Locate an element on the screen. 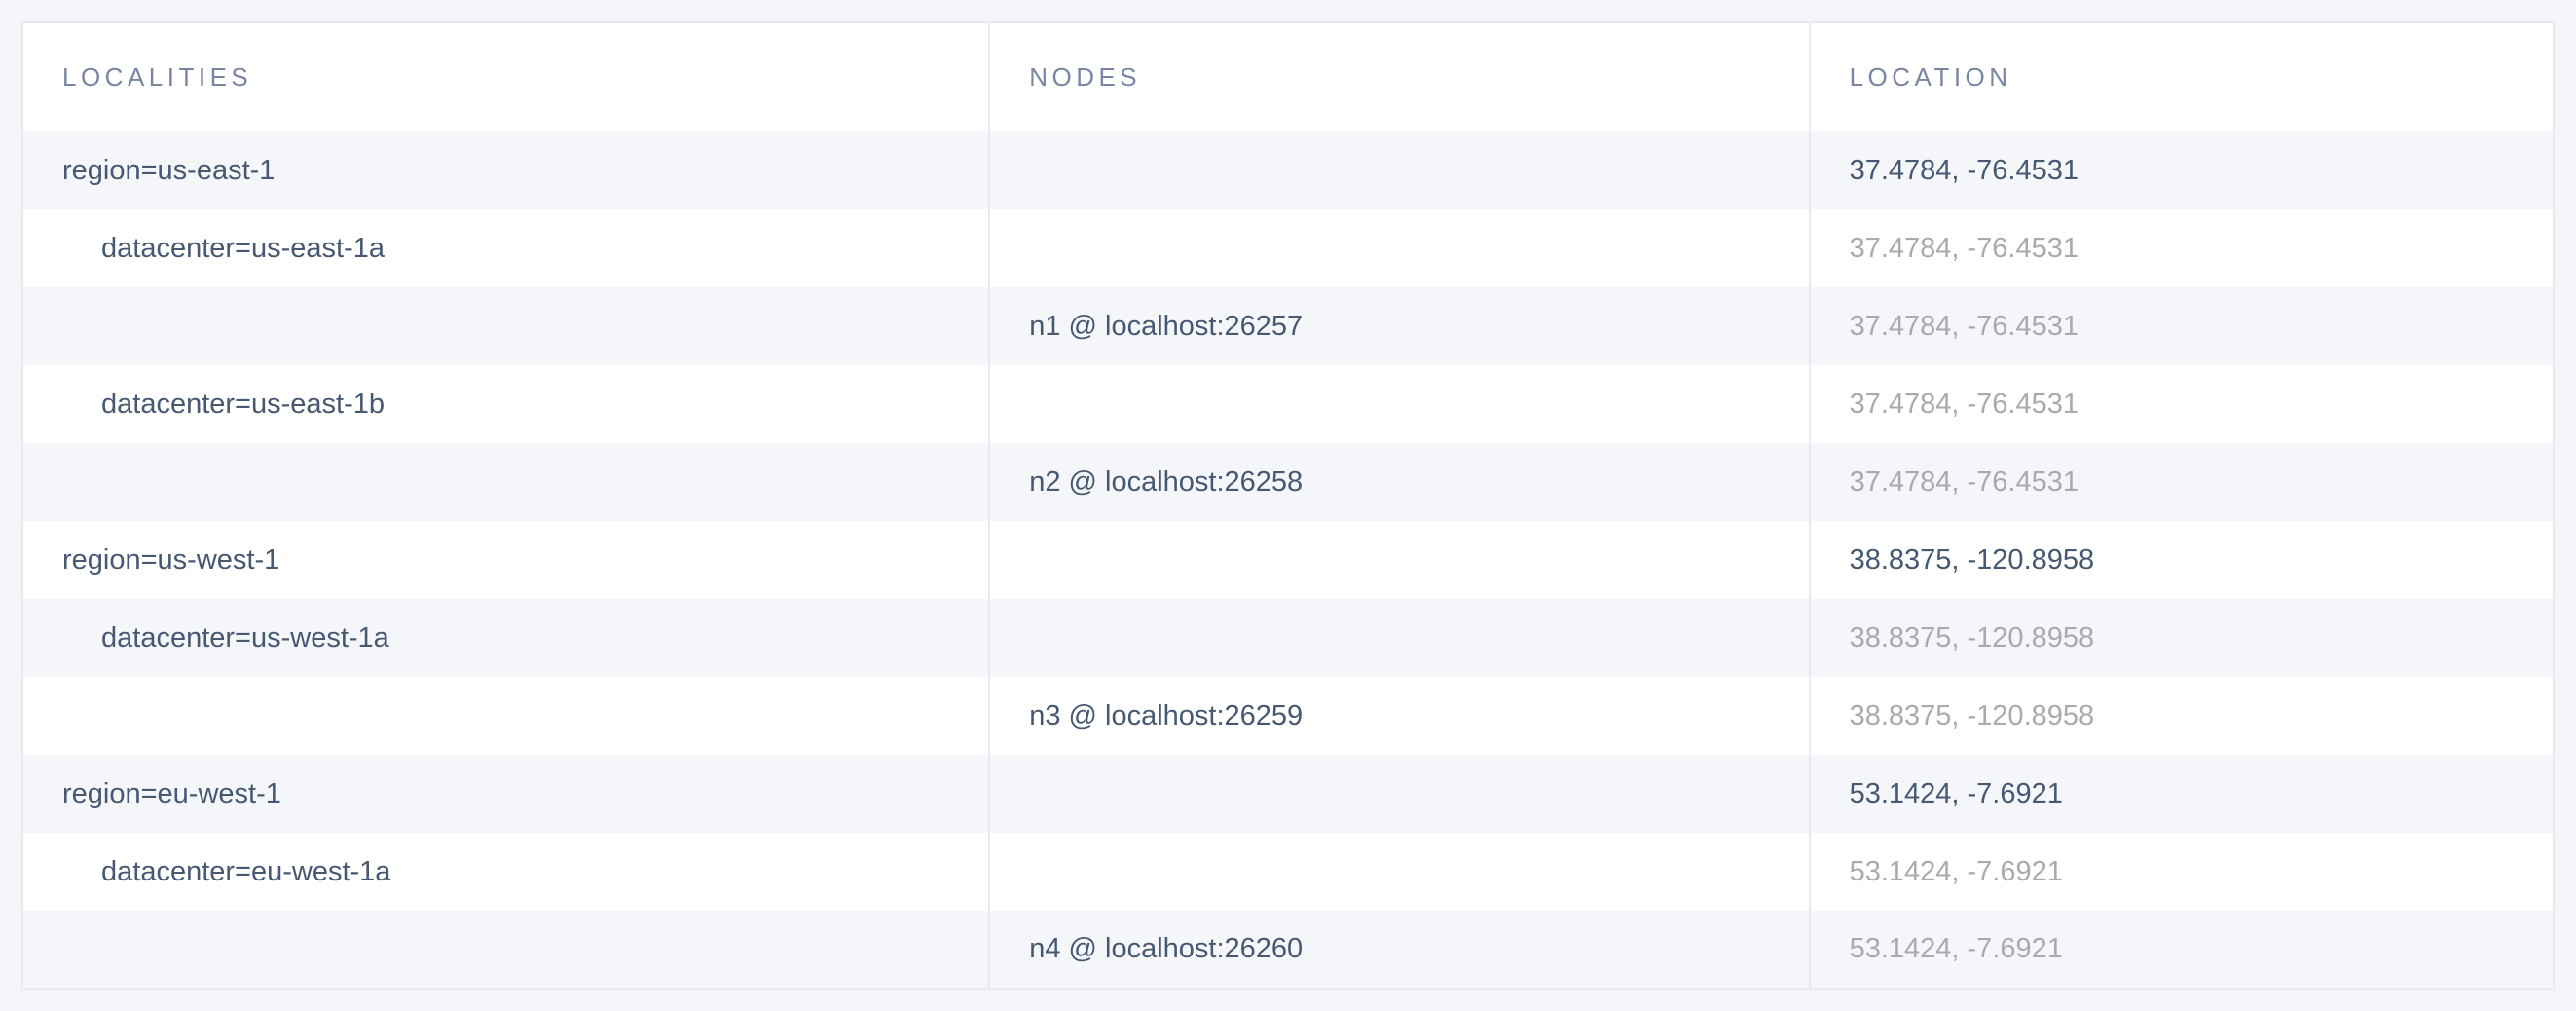  table-row: datacenter=us-west-1a 38.8375, -120.8958 is located at coordinates (1288, 638).